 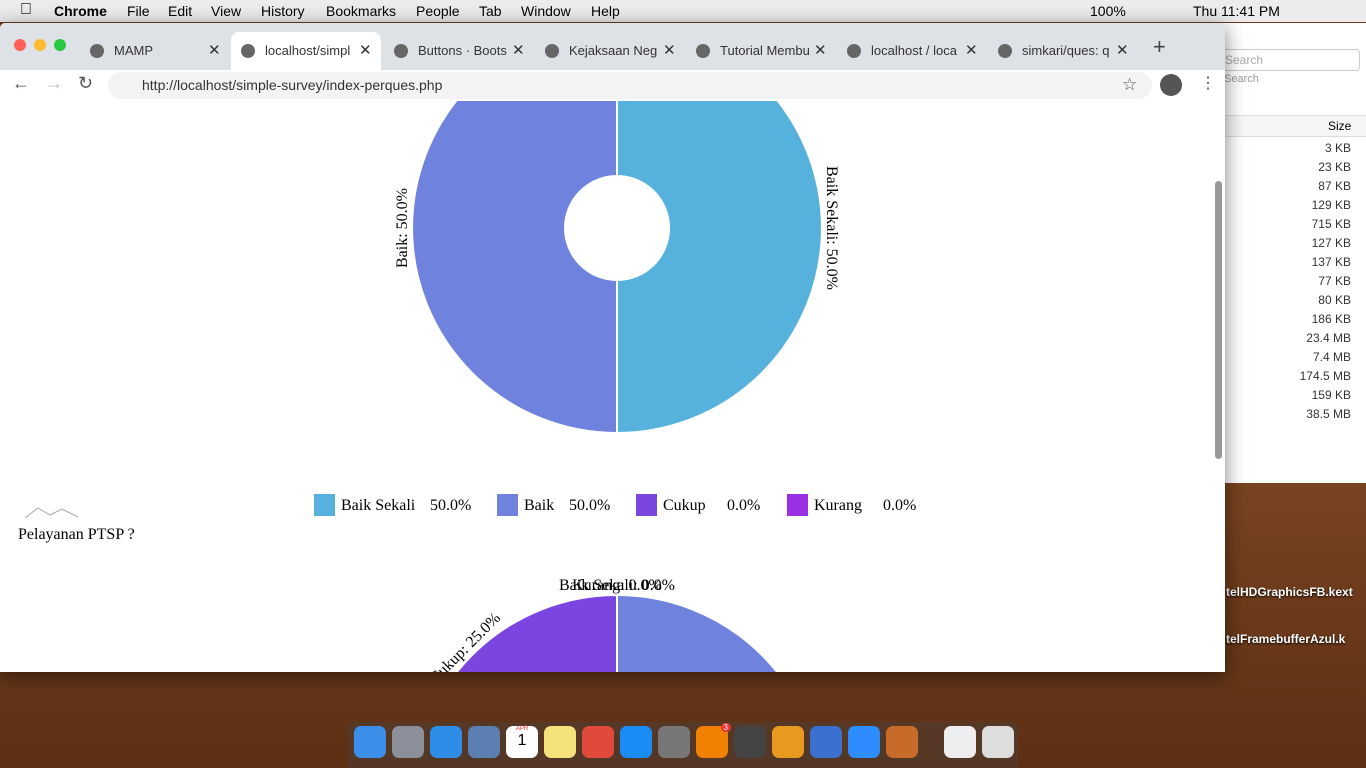 What do you see at coordinates (1108, 11) in the screenshot?
I see `battery: 100%` at bounding box center [1108, 11].